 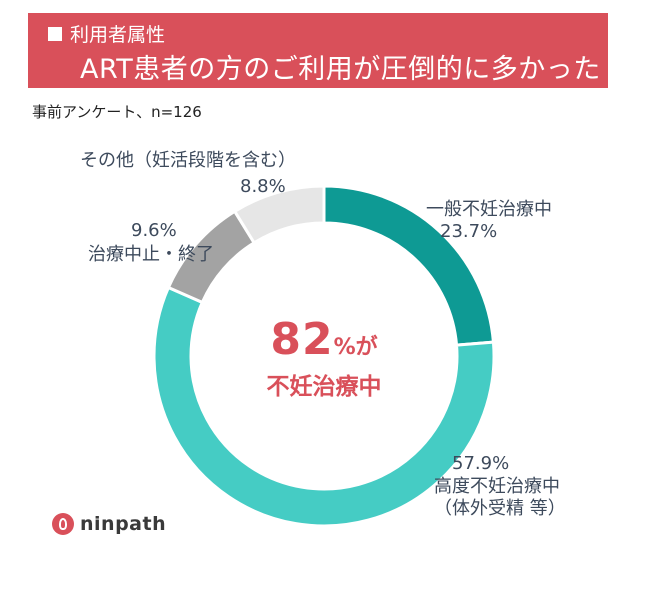 I want to click on segment-label-stopped-value: 9.6%, so click(x=154, y=230).